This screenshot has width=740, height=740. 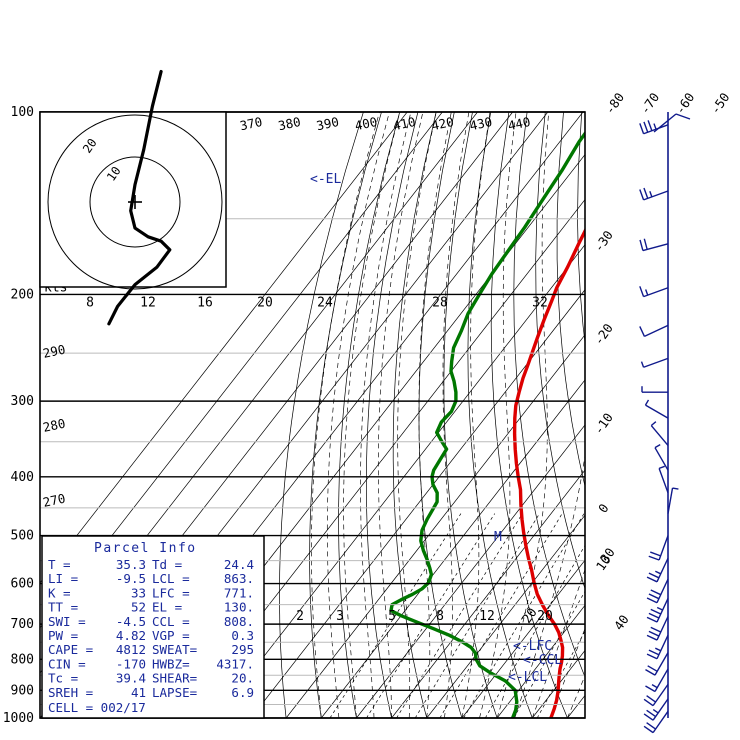 I want to click on isotherm-label-right: 10, so click(x=603, y=562).